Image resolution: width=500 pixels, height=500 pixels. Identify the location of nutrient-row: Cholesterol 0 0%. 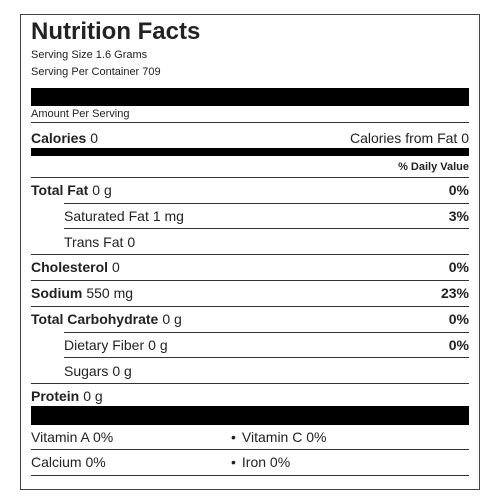
(250, 267).